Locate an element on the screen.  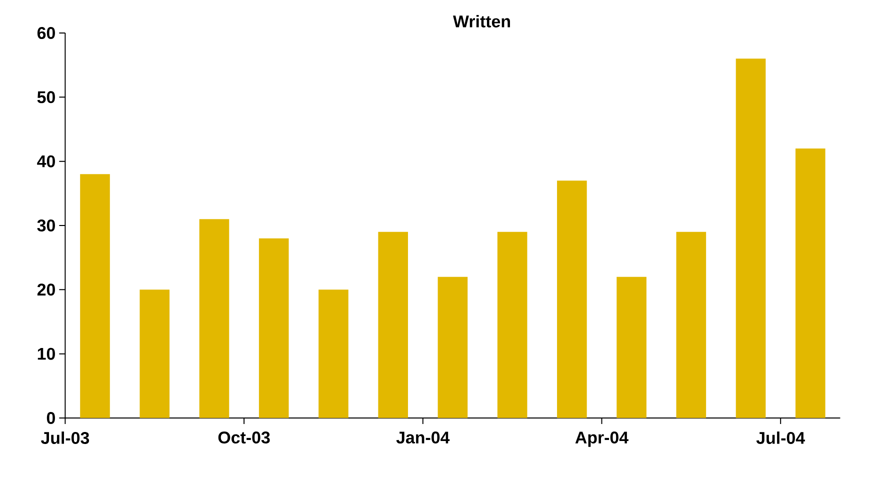
y-tick-label: 30 is located at coordinates (46, 225).